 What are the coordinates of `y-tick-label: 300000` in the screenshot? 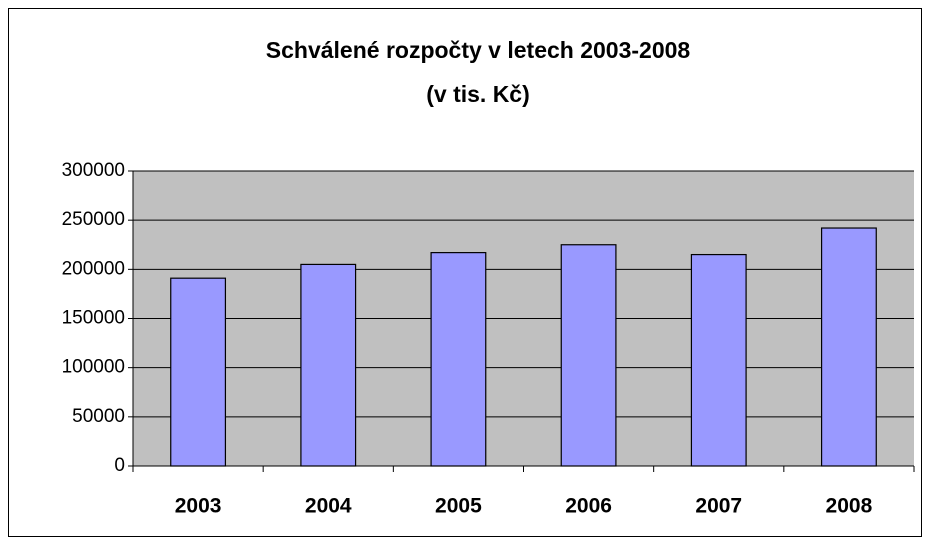 It's located at (93, 170).